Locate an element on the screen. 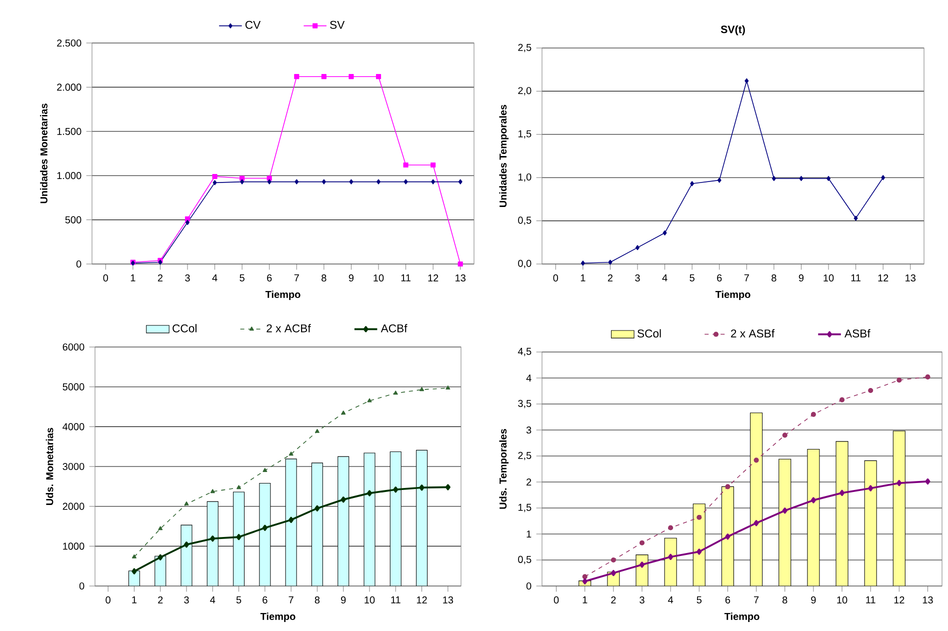 The height and width of the screenshot is (631, 948). legend-label: ACBf is located at coordinates (394, 328).